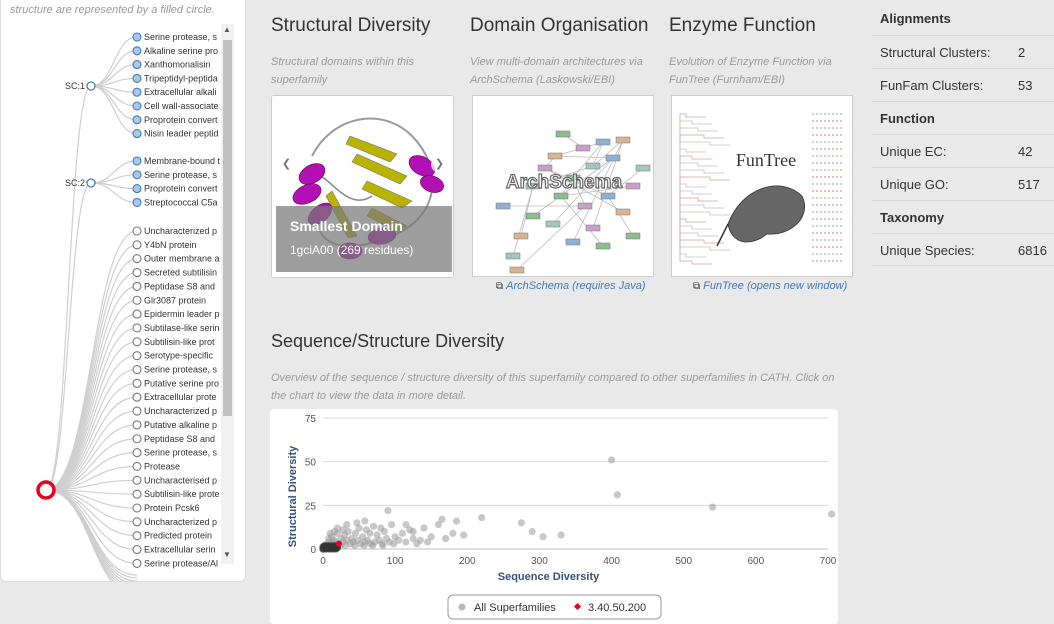 The image size is (1054, 624). Describe the element at coordinates (46, 490) in the screenshot. I see `tree-root-node` at that location.